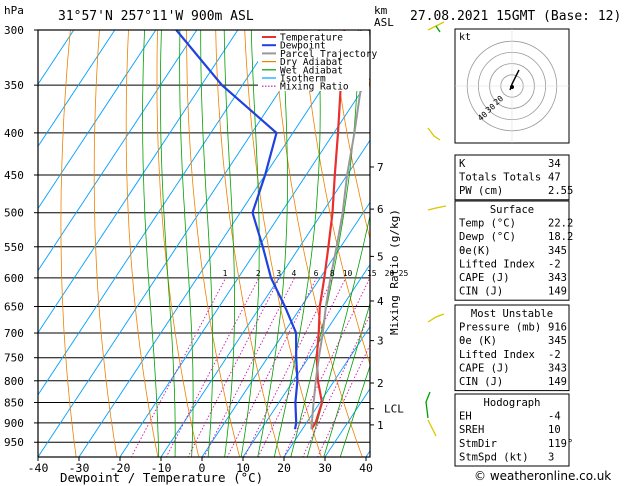  I want to click on mixing-ratio-label: 6, so click(316, 273).